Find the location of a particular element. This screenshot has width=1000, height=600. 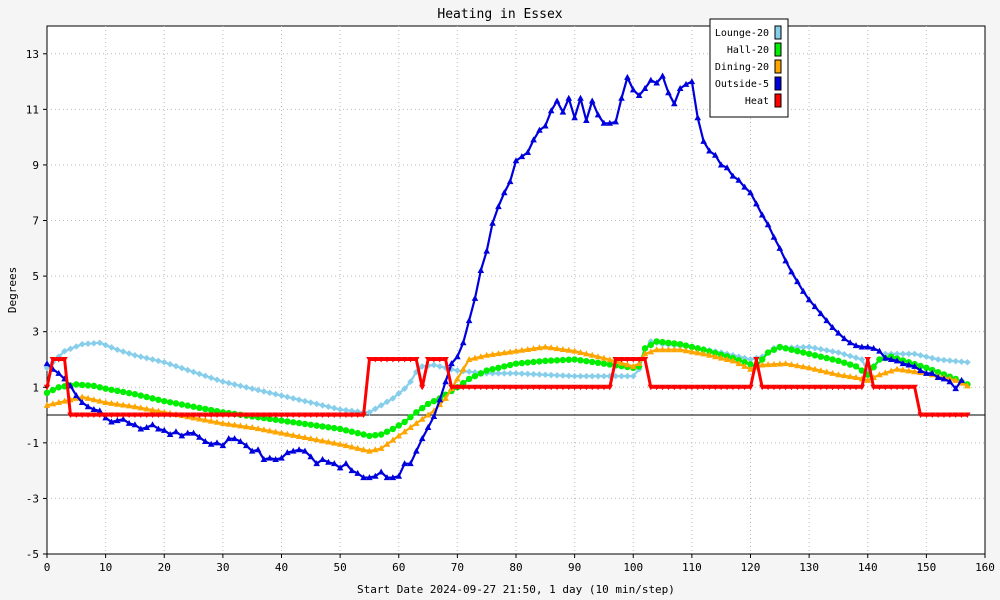

chart-title: Heating in Essex is located at coordinates (499, 14).